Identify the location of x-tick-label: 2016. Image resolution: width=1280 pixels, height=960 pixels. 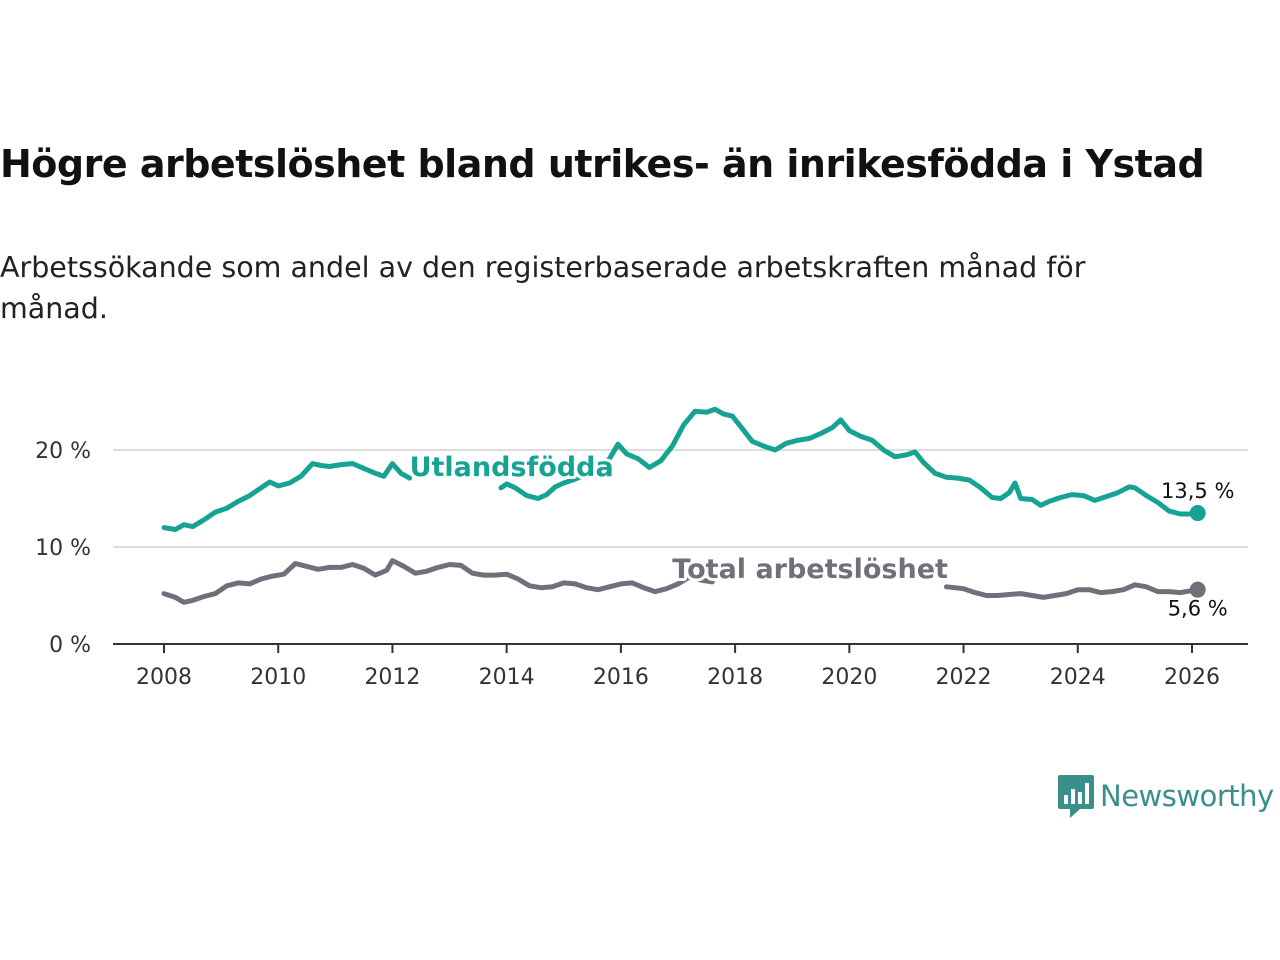
(621, 677).